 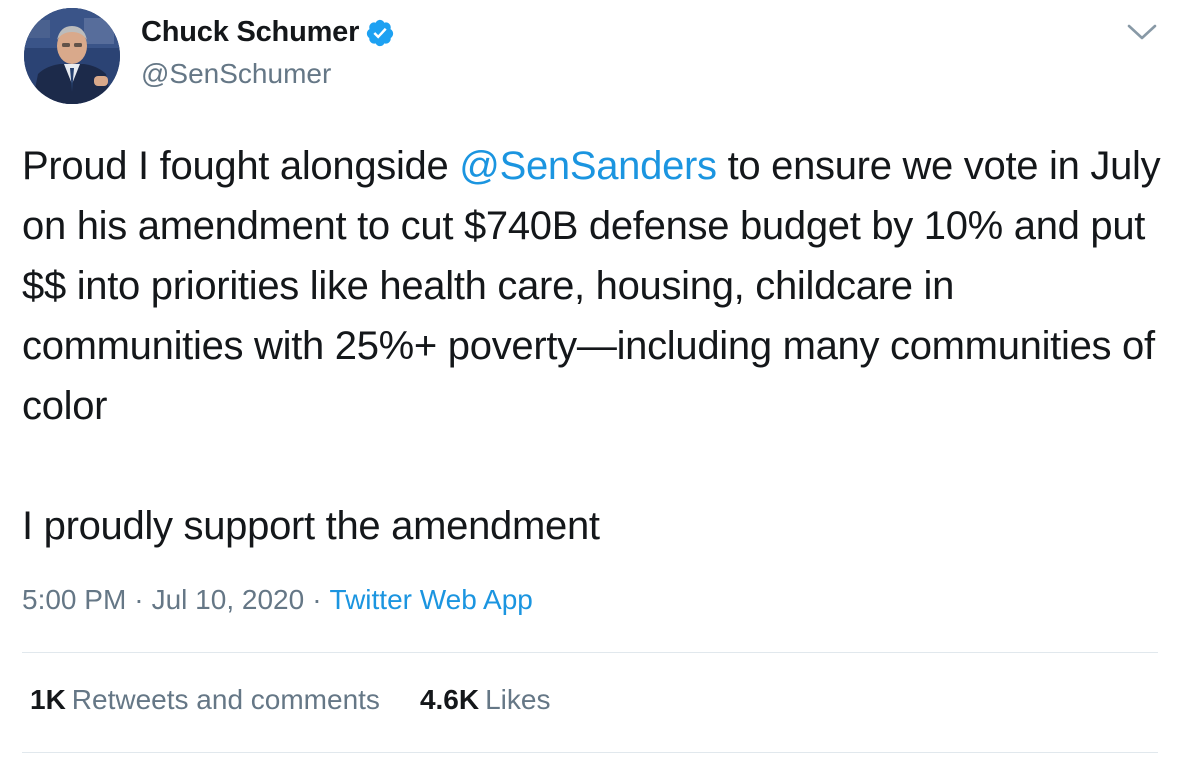 I want to click on tweet-paragraph-2: I proudly support the amendment, so click(x=311, y=526).